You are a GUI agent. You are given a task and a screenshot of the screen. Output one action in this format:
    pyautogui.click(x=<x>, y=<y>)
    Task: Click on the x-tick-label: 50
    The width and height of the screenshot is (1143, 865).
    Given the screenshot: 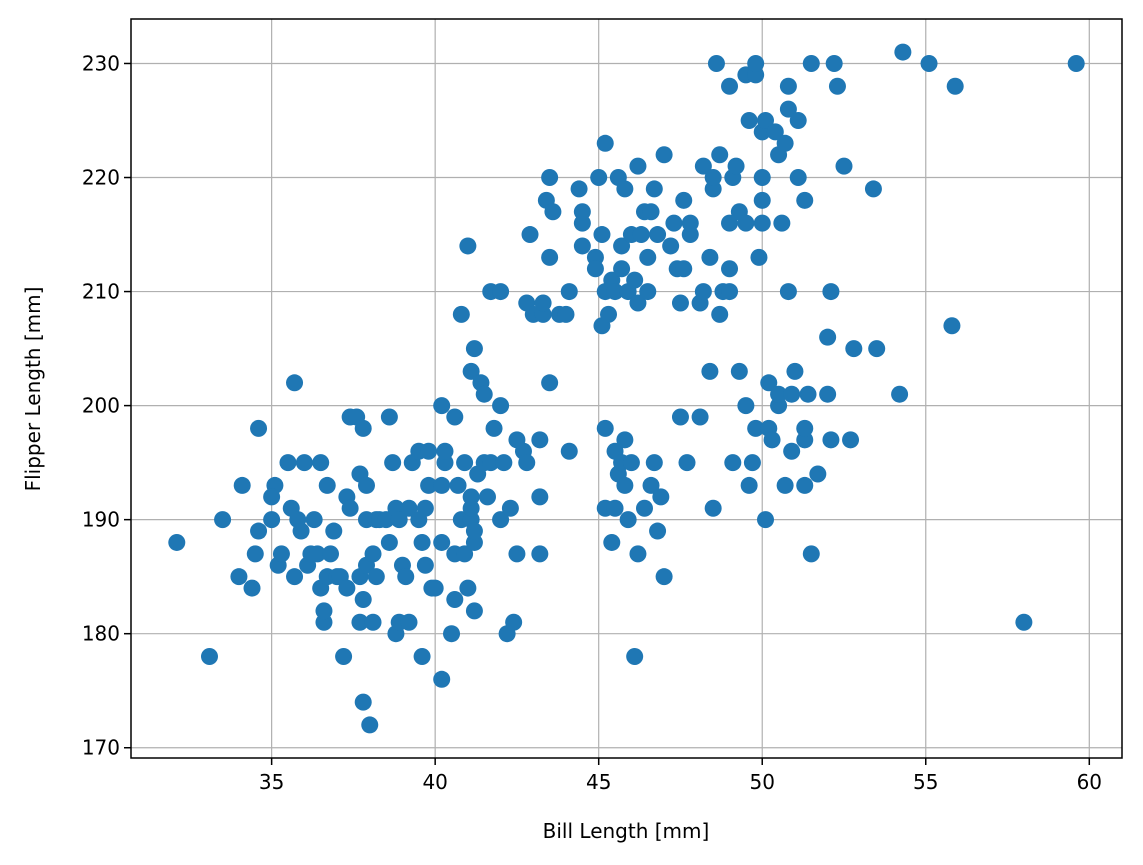 What is the action you would take?
    pyautogui.click(x=762, y=782)
    